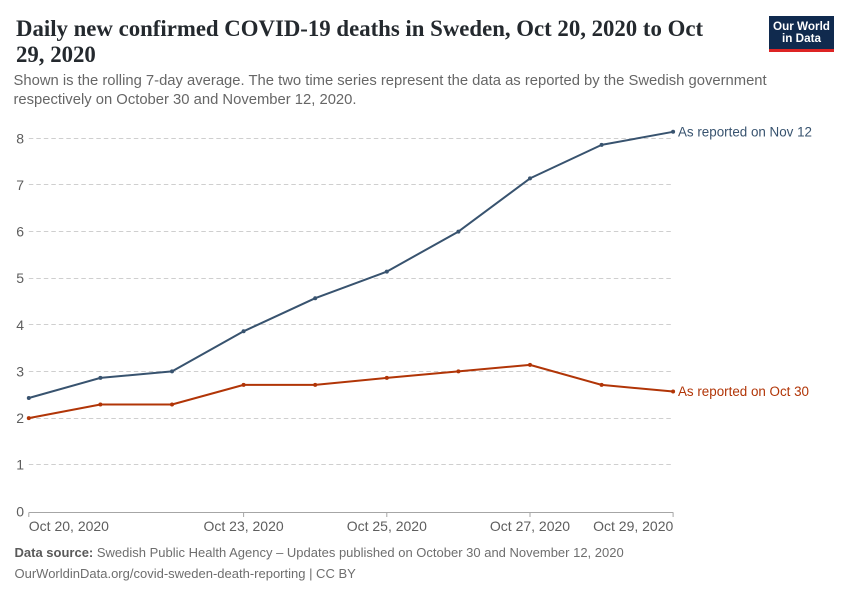 The height and width of the screenshot is (600, 850). What do you see at coordinates (20, 185) in the screenshot?
I see `svg-text: 7` at bounding box center [20, 185].